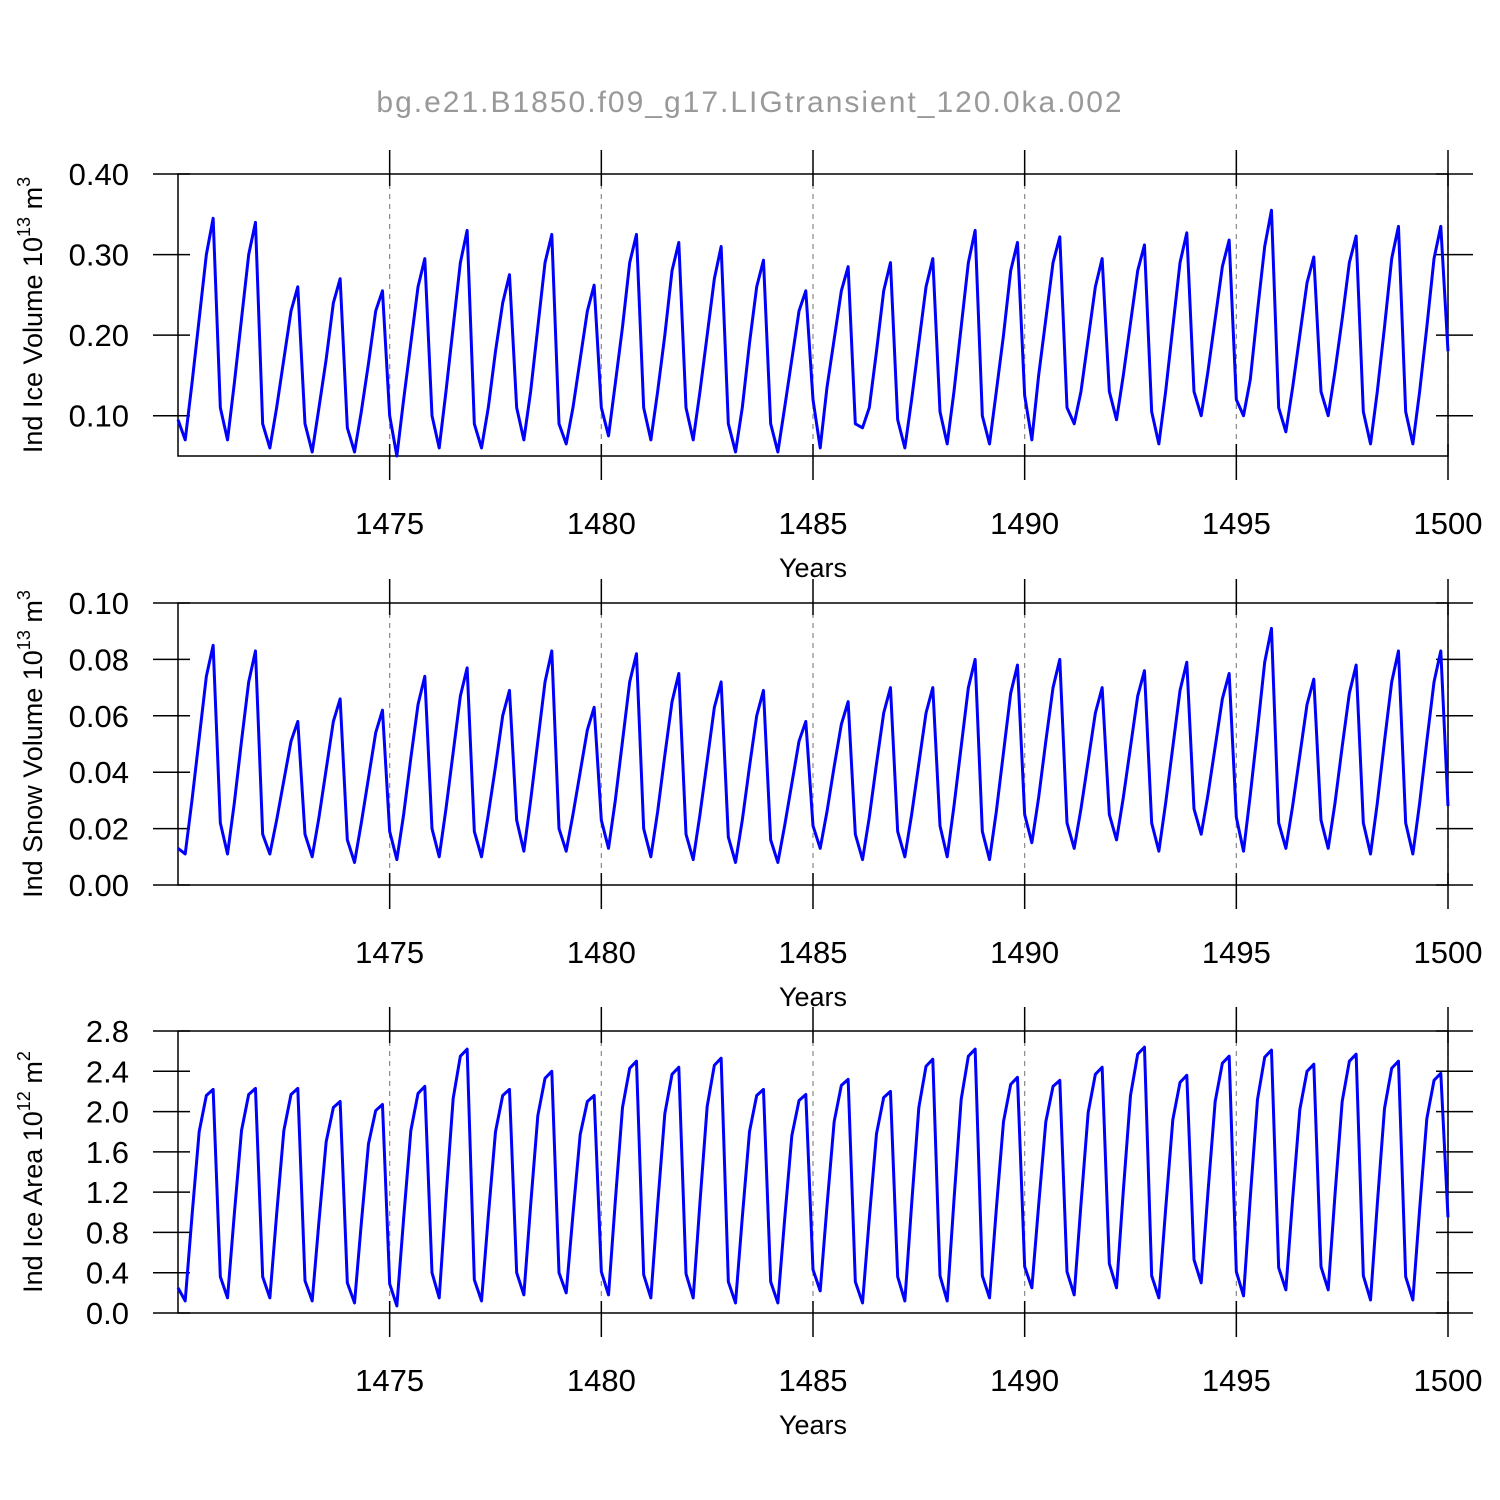  Describe the element at coordinates (24, 1056) in the screenshot. I see `y-axis-label-part: 2` at that location.